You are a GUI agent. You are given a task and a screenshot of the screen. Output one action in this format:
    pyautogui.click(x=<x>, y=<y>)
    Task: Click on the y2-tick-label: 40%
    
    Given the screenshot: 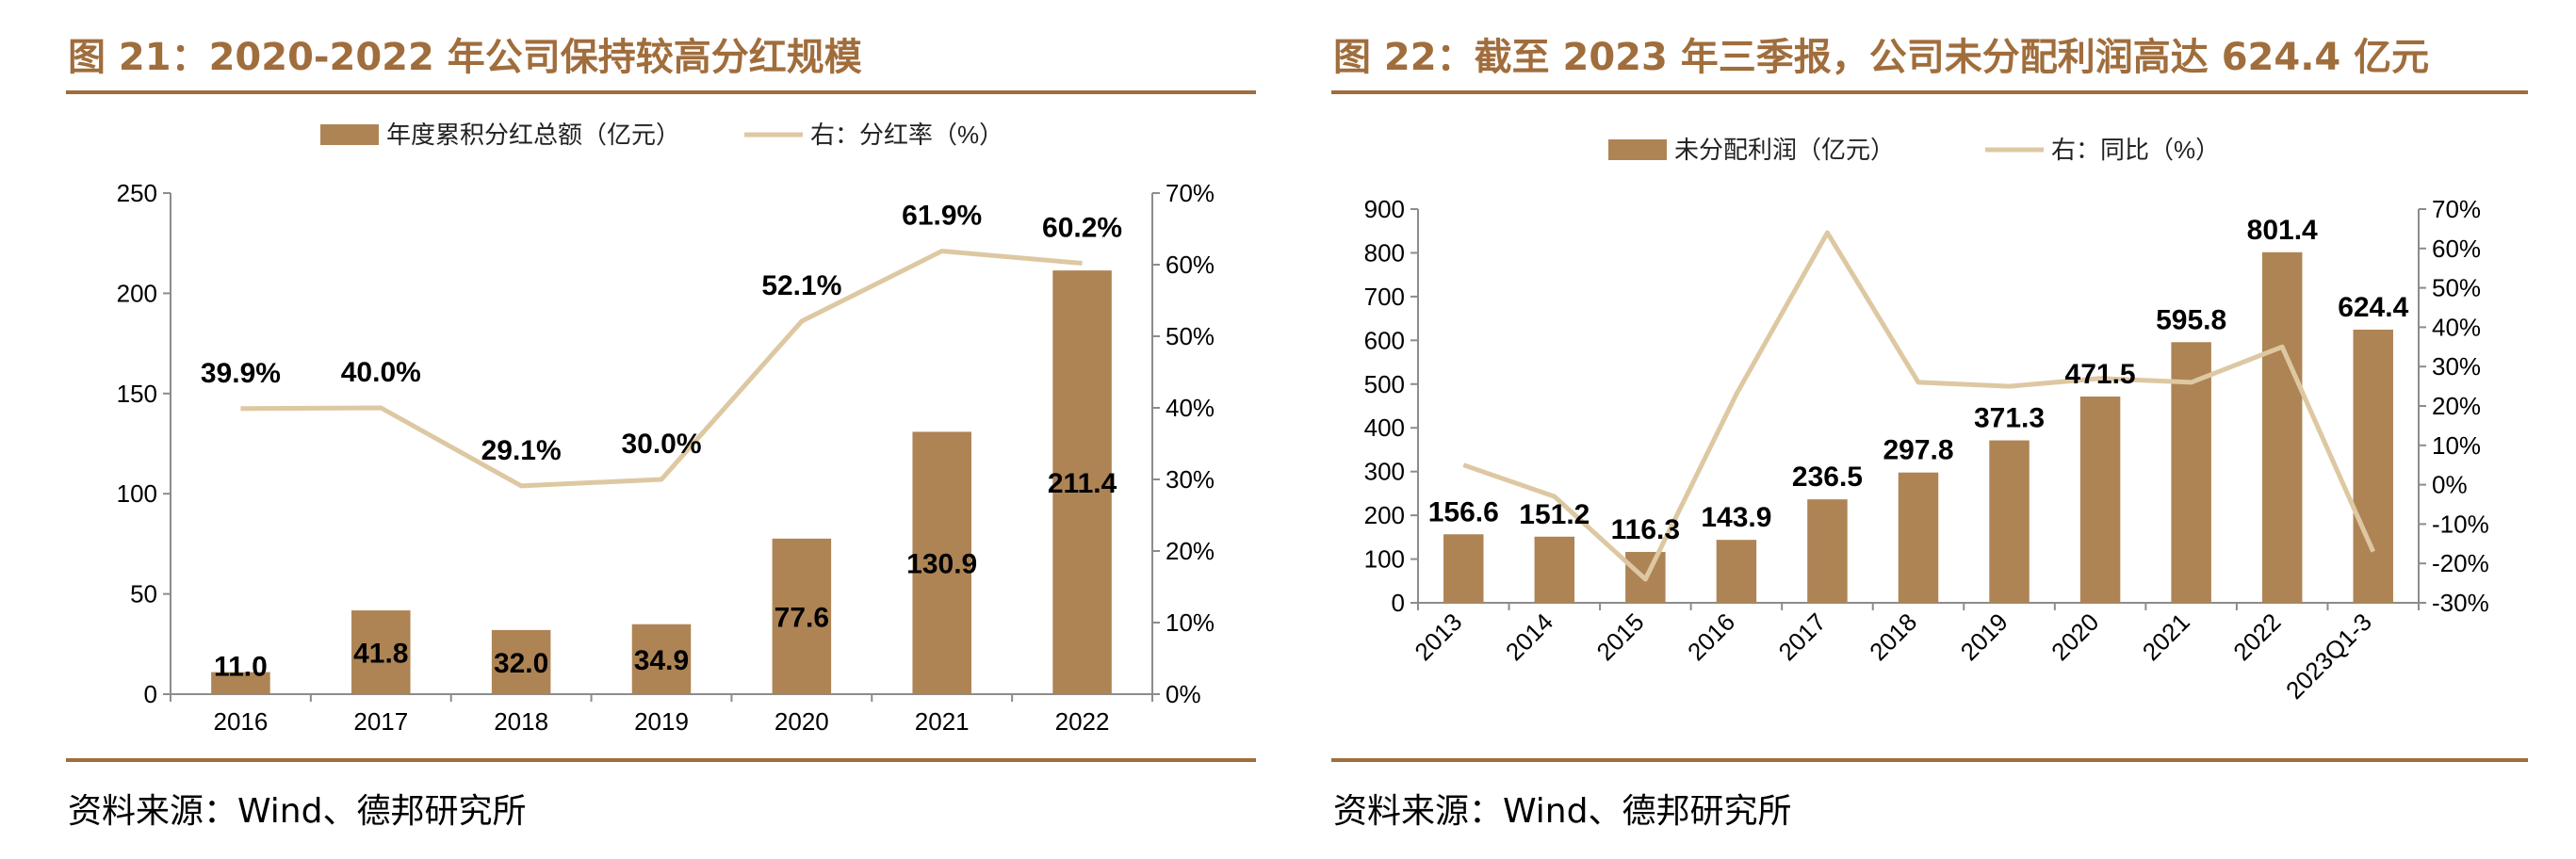 What is the action you would take?
    pyautogui.click(x=2456, y=327)
    